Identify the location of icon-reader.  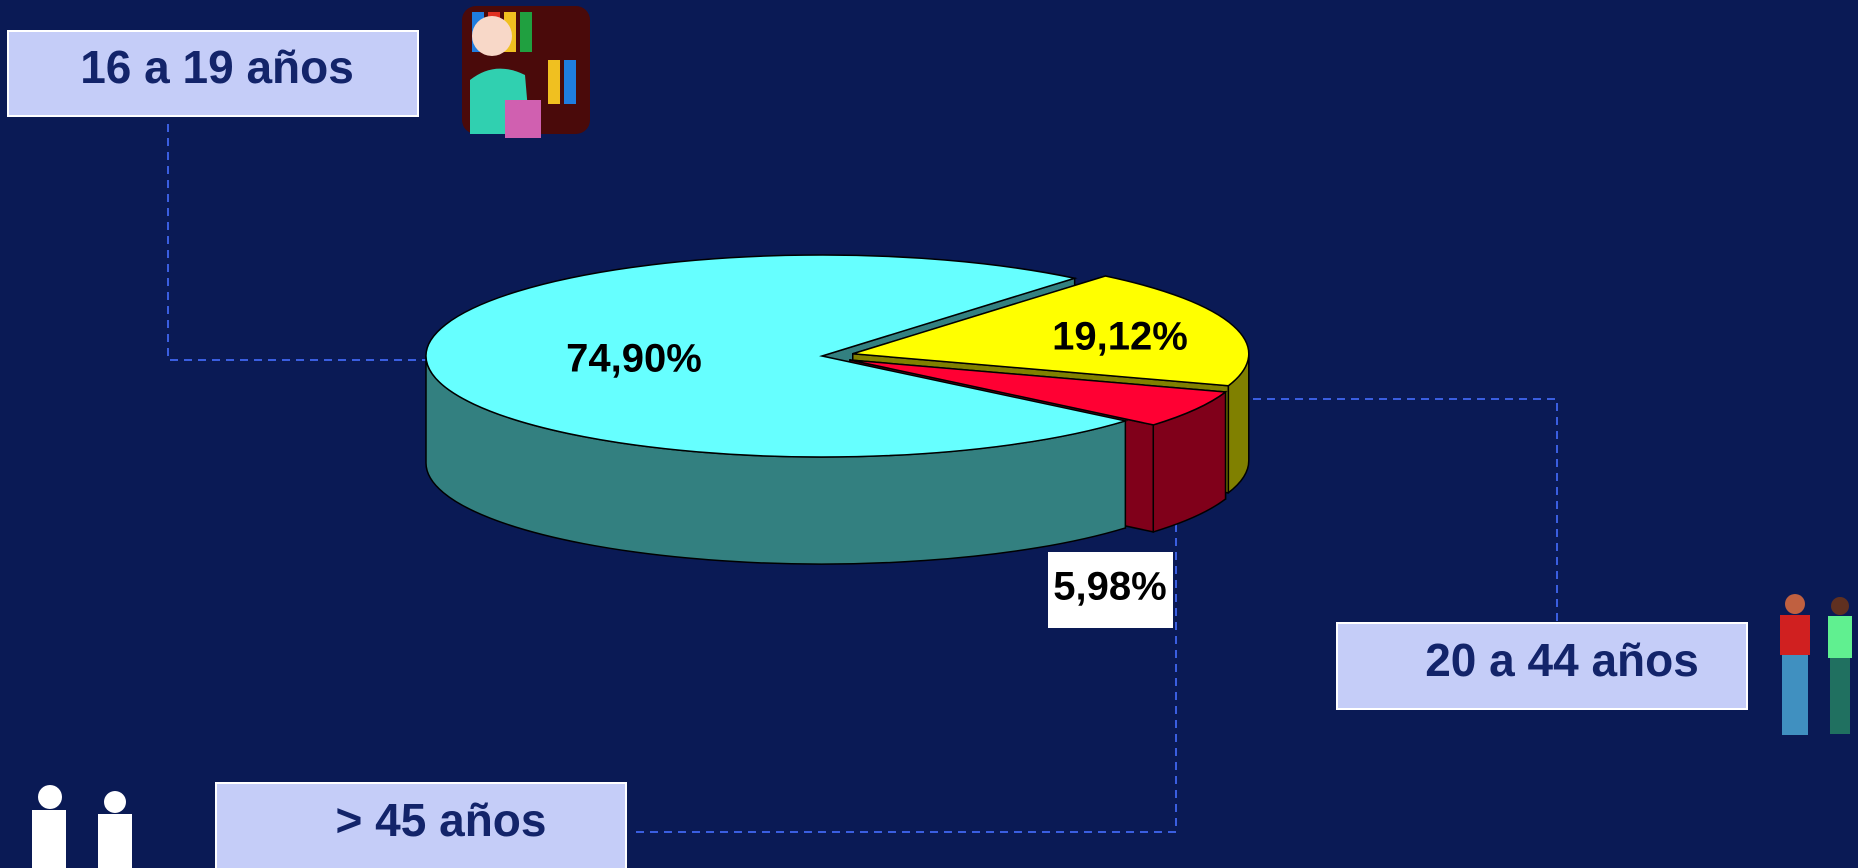
(526, 72).